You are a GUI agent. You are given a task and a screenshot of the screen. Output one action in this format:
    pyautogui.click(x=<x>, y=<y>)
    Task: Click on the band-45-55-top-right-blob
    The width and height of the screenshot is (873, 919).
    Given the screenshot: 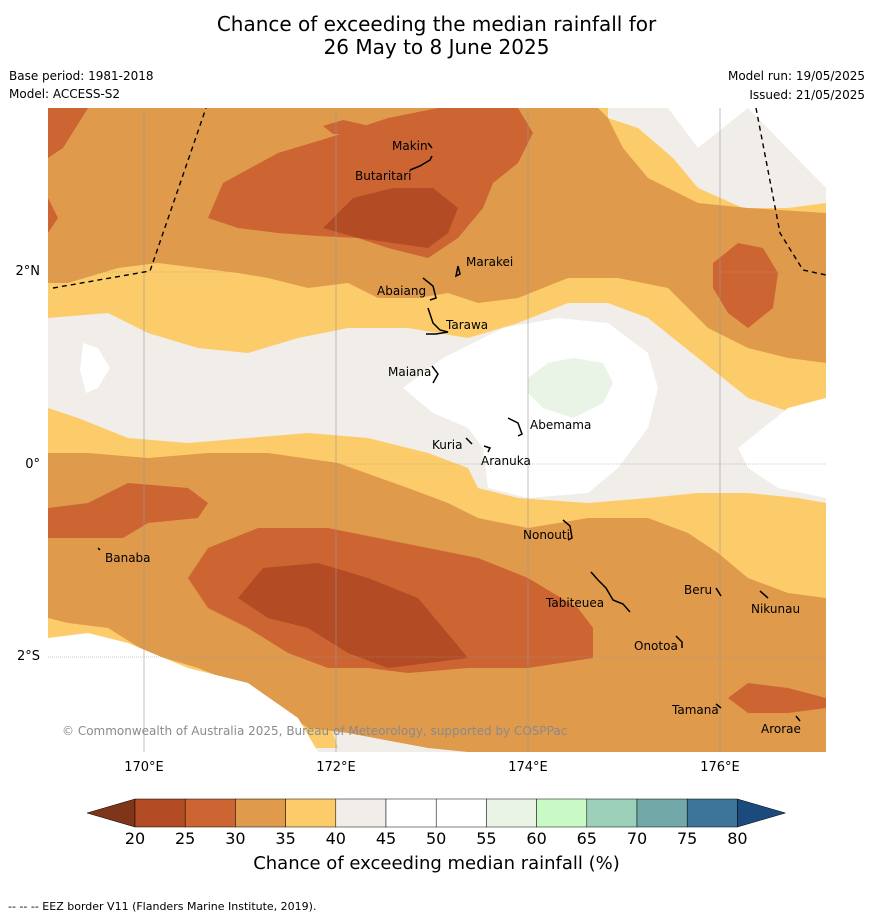 What is the action you would take?
    pyautogui.click(x=708, y=128)
    